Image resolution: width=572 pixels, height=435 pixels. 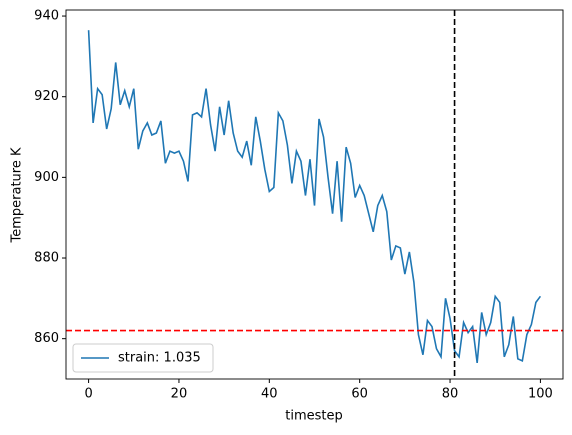 I want to click on x-axis-label: timestep, so click(x=314, y=416).